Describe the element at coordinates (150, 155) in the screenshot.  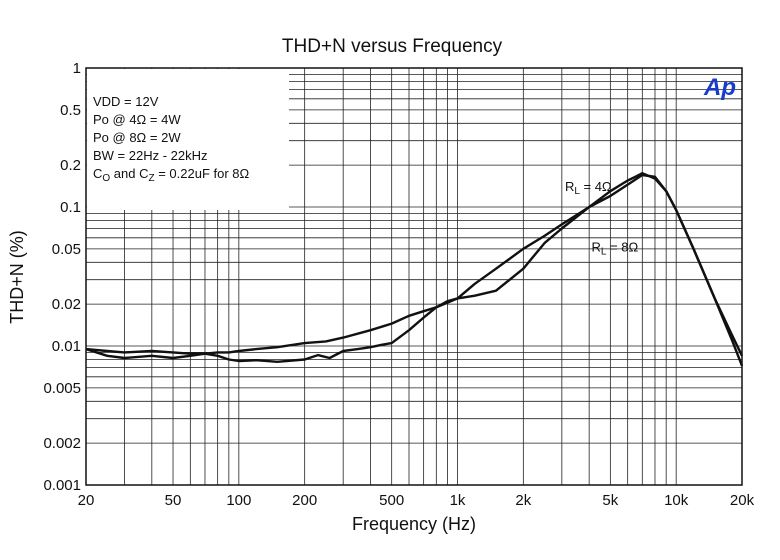
I see `condition-line: BW = 22Hz - 22kHz` at that location.